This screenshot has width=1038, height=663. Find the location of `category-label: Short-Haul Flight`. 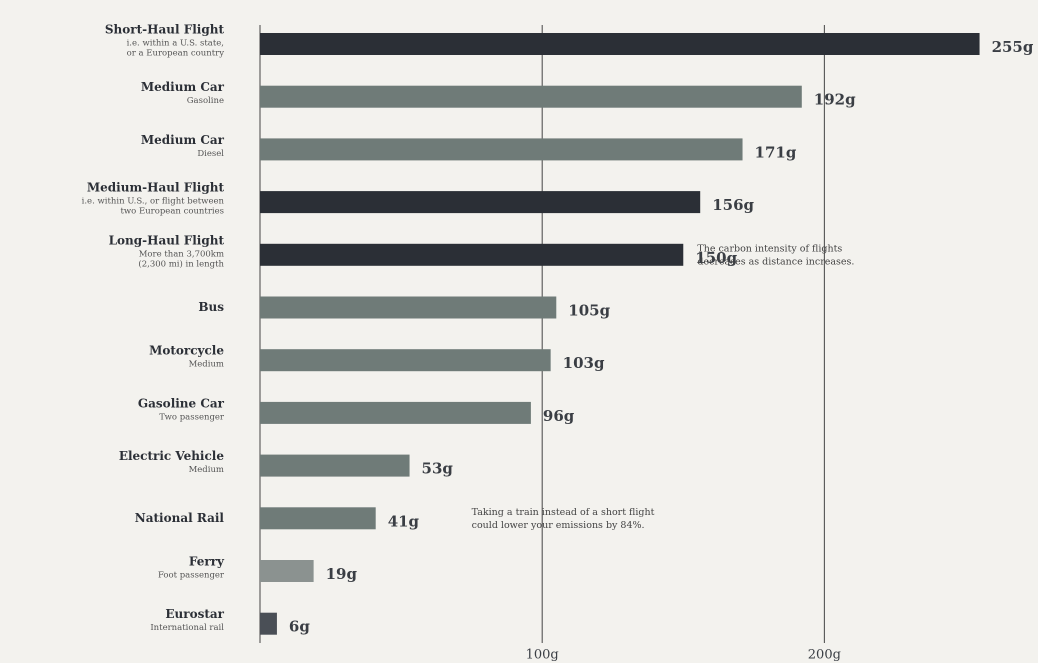

category-label: Short-Haul Flight is located at coordinates (165, 30).